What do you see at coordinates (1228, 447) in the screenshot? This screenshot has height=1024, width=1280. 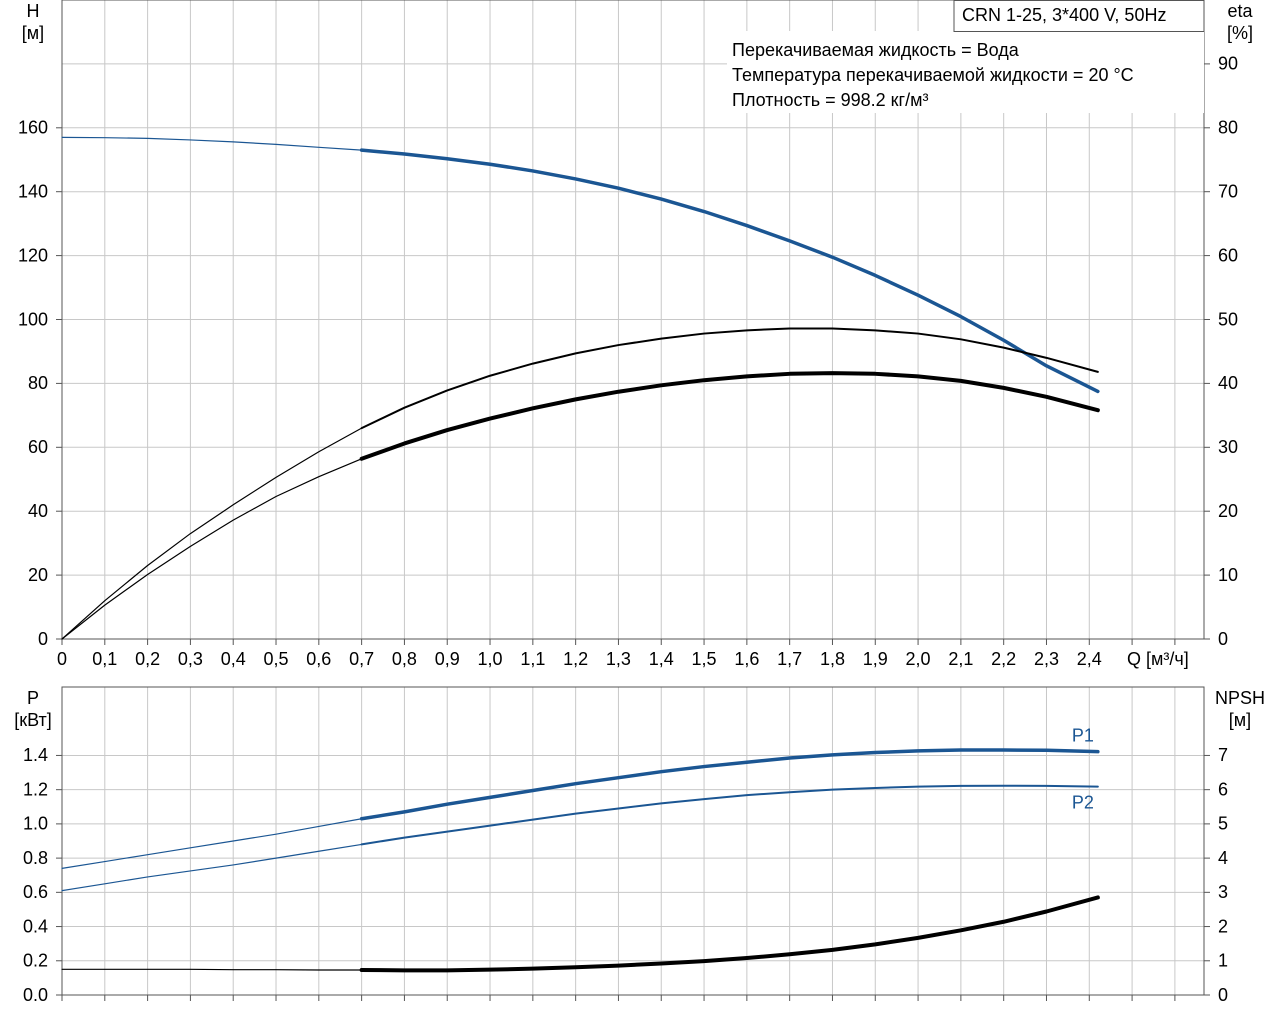 I see `y2-tick-label: 30` at bounding box center [1228, 447].